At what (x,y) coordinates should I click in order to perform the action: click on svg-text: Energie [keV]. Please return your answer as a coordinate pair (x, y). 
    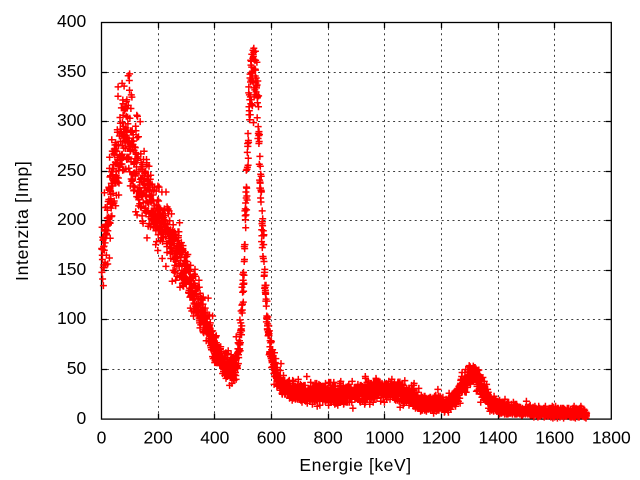
    Looking at the image, I should click on (355, 465).